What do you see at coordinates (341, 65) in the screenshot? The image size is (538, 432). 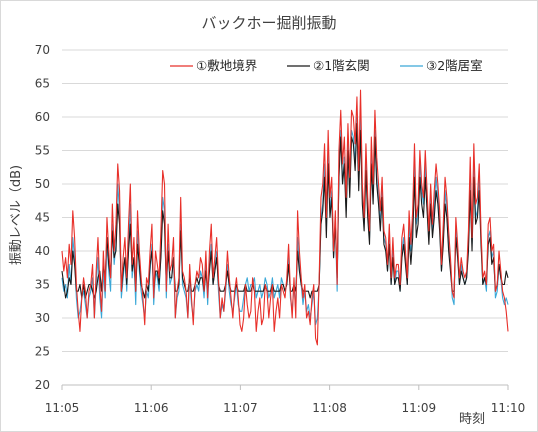 I see `legend-label-series-2: ②1階玄関` at bounding box center [341, 65].